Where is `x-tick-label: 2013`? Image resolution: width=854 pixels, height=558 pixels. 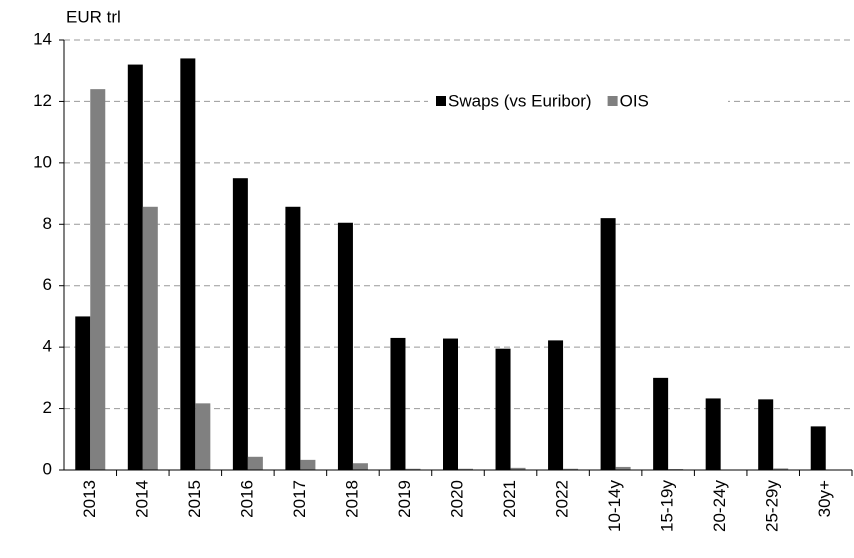
x-tick-label: 2013 is located at coordinates (89, 499).